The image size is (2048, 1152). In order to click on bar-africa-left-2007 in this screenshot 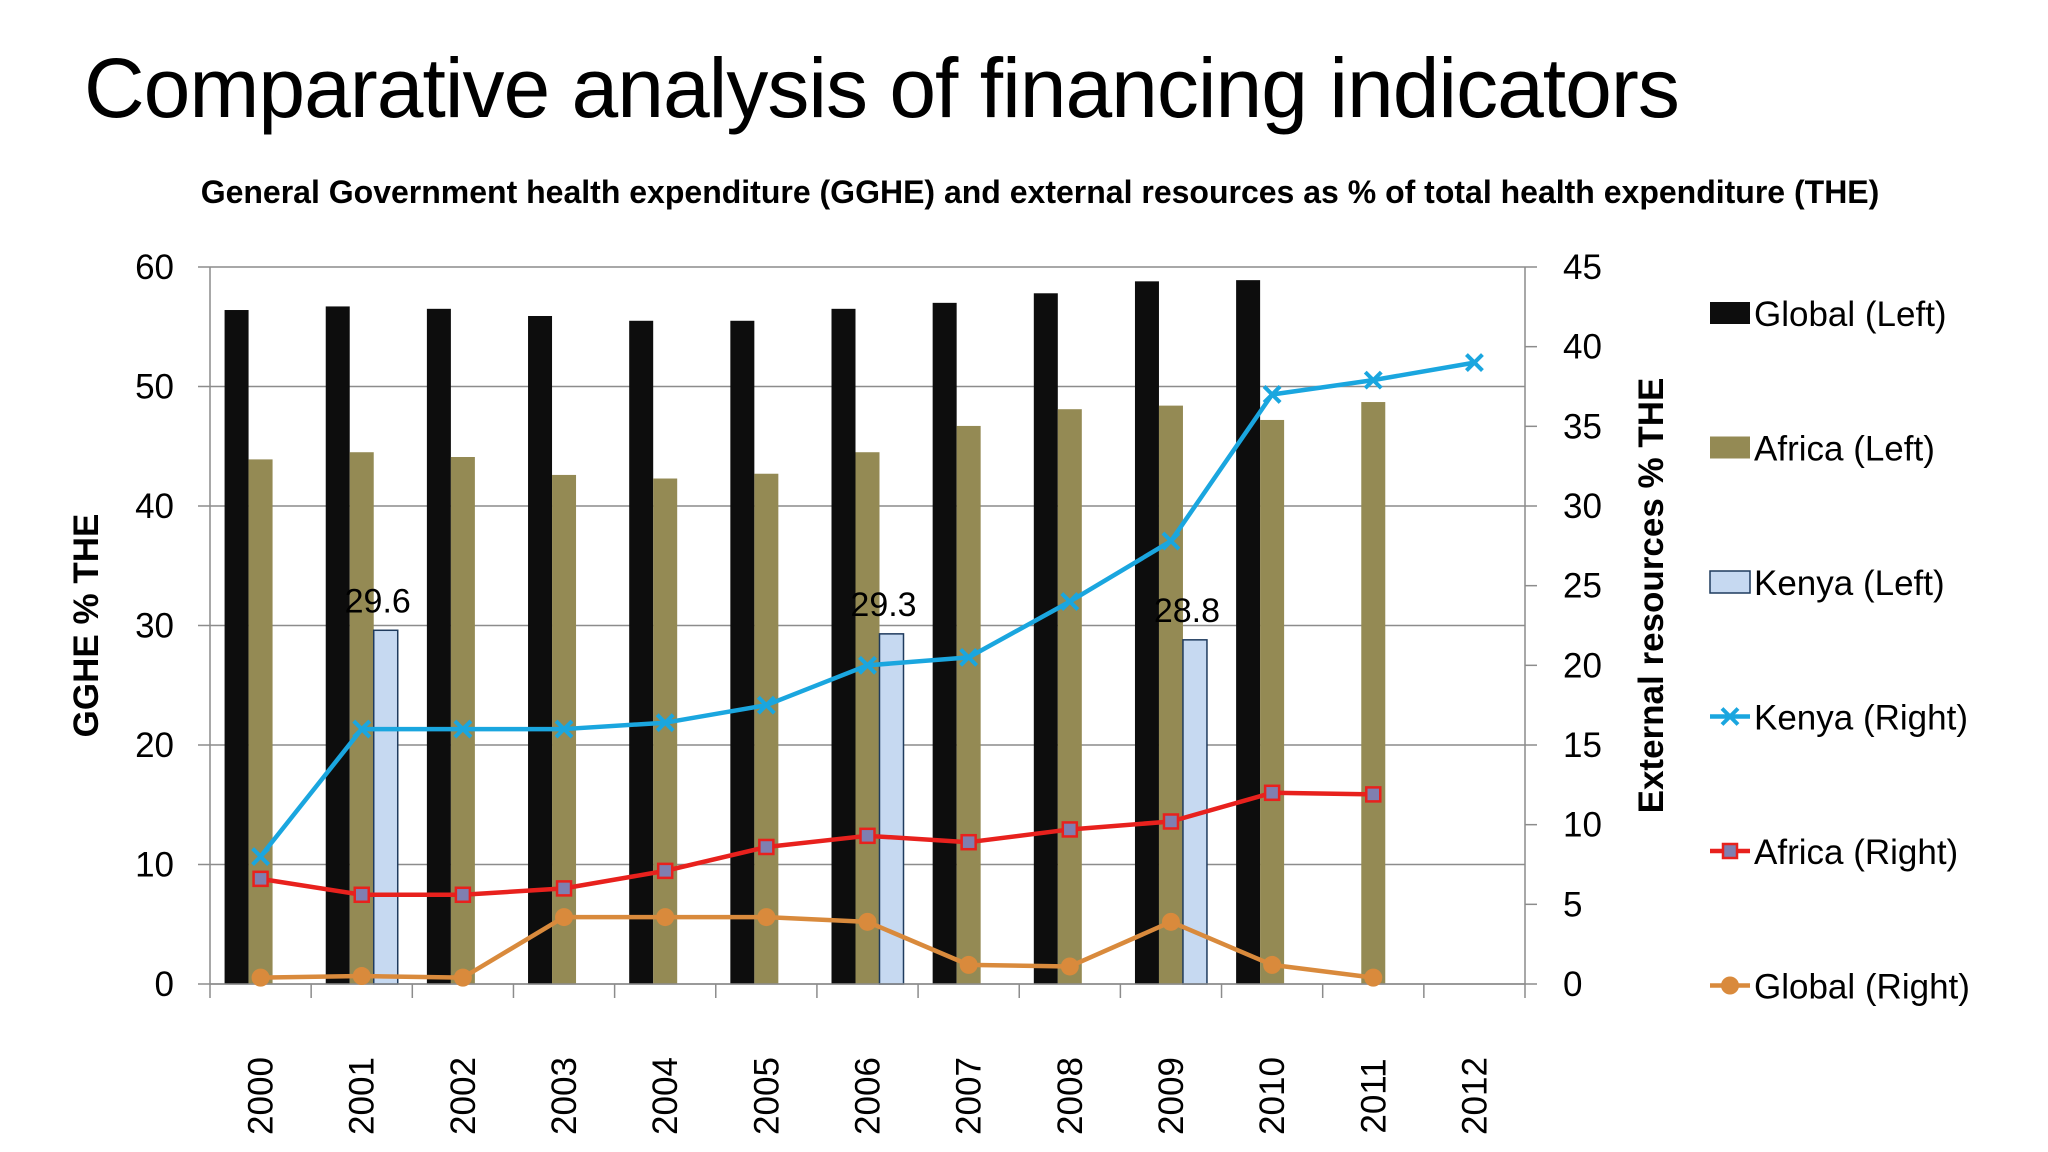, I will do `click(968, 704)`.